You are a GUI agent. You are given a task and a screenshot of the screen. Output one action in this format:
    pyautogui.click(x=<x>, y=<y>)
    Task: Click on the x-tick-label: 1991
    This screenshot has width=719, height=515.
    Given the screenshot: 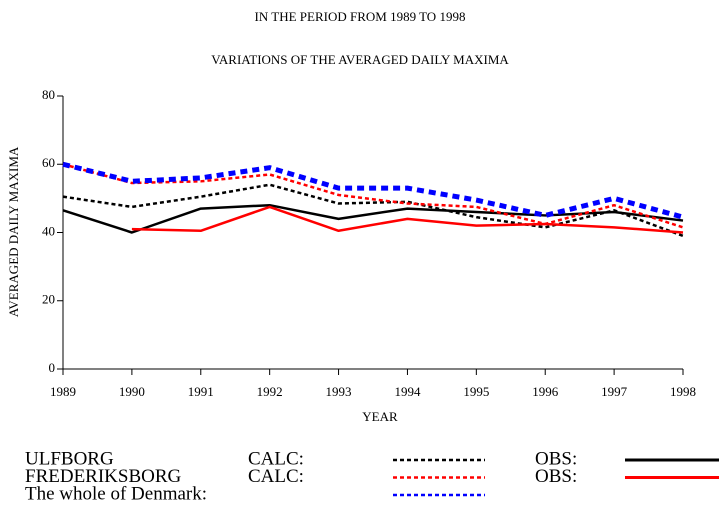 What is the action you would take?
    pyautogui.click(x=201, y=391)
    